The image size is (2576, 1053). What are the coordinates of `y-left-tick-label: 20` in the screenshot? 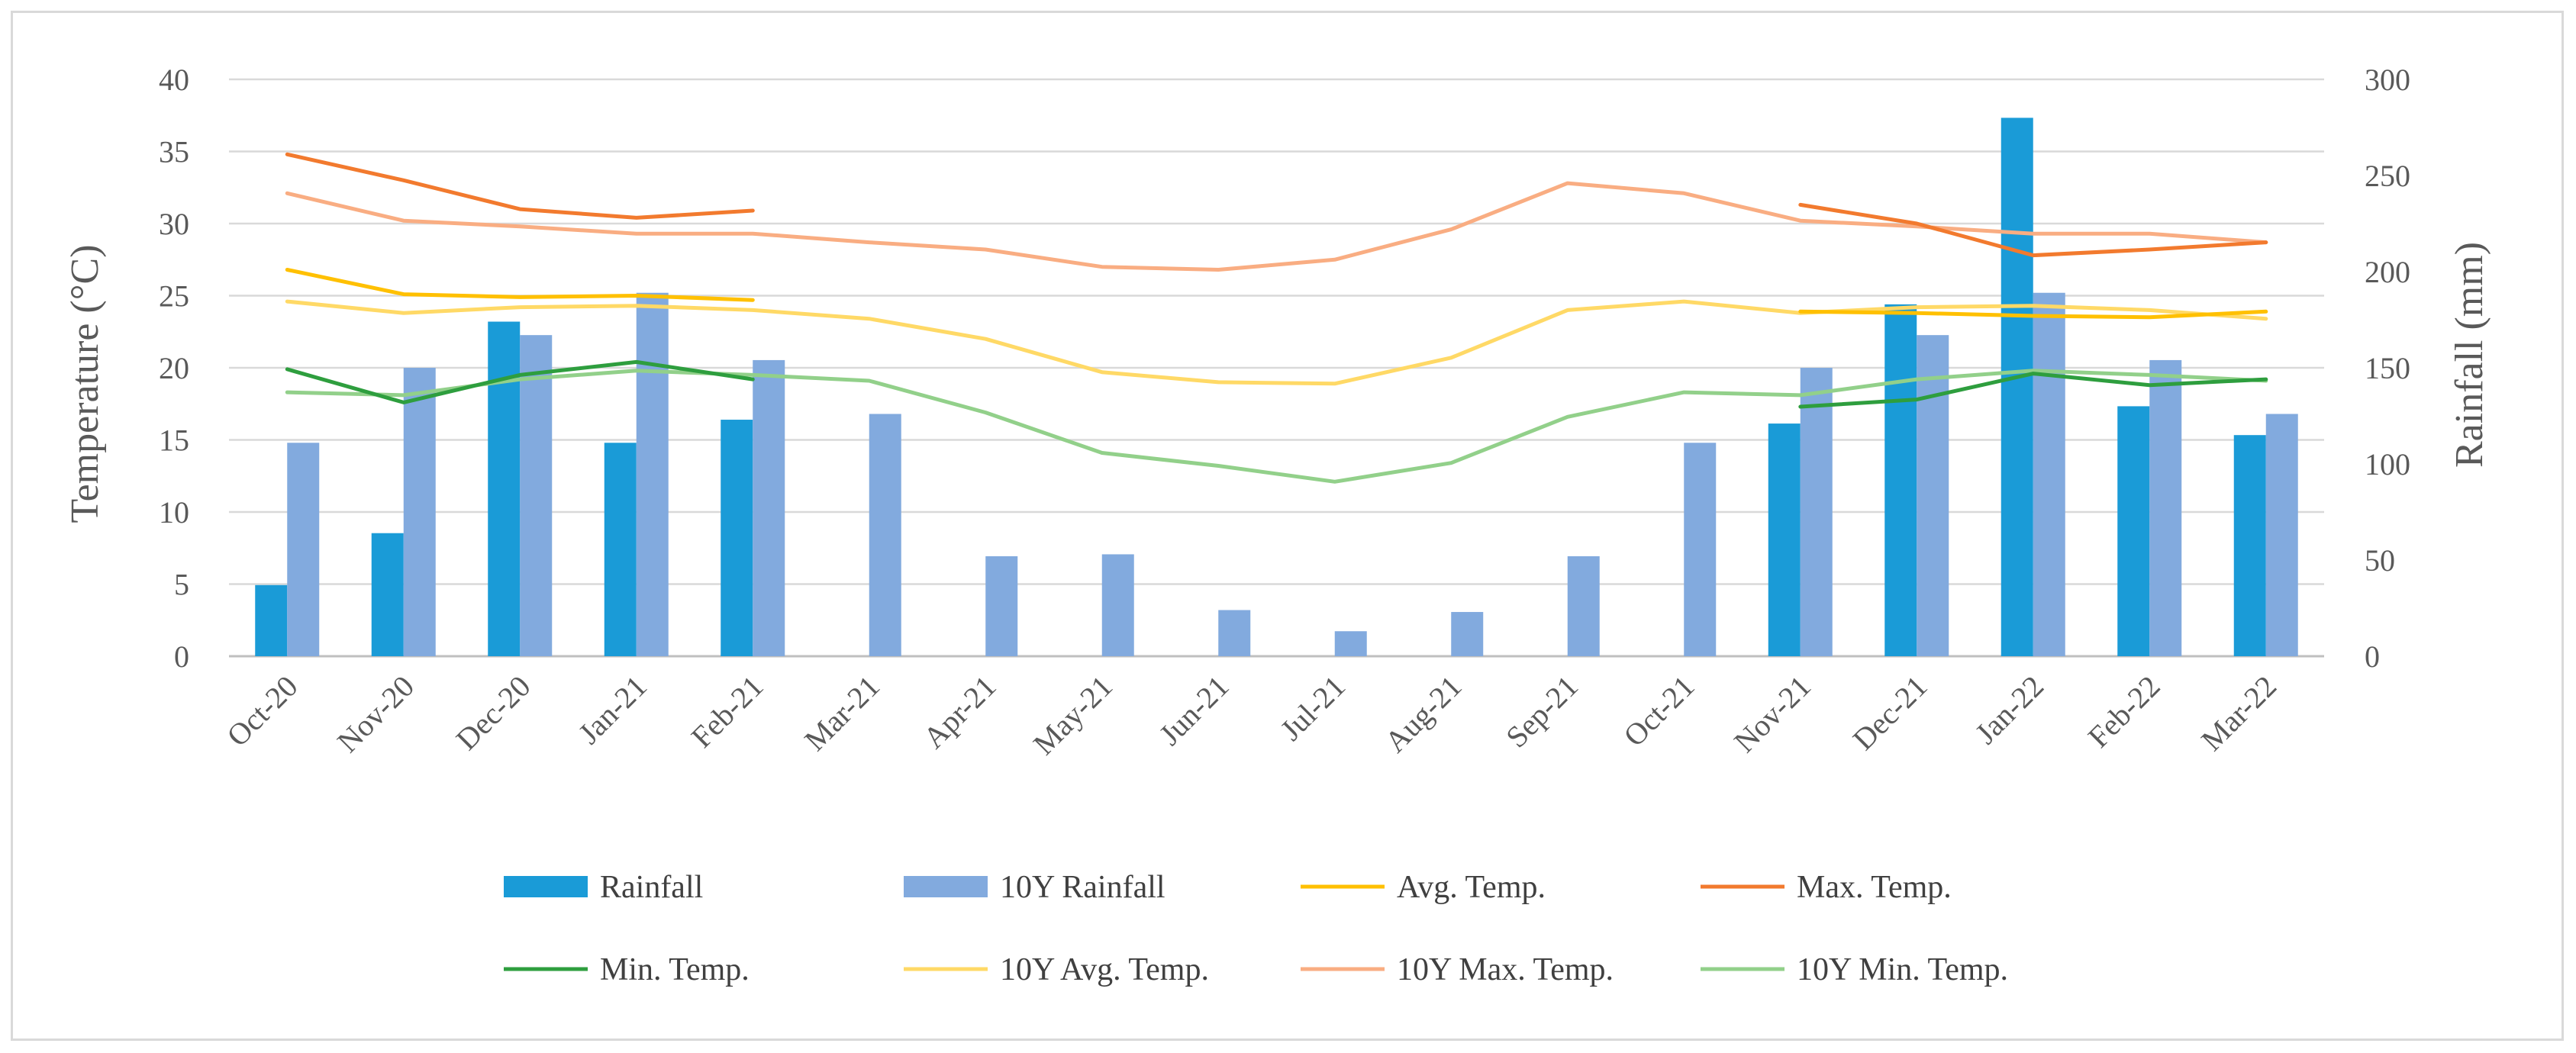 It's located at (174, 368).